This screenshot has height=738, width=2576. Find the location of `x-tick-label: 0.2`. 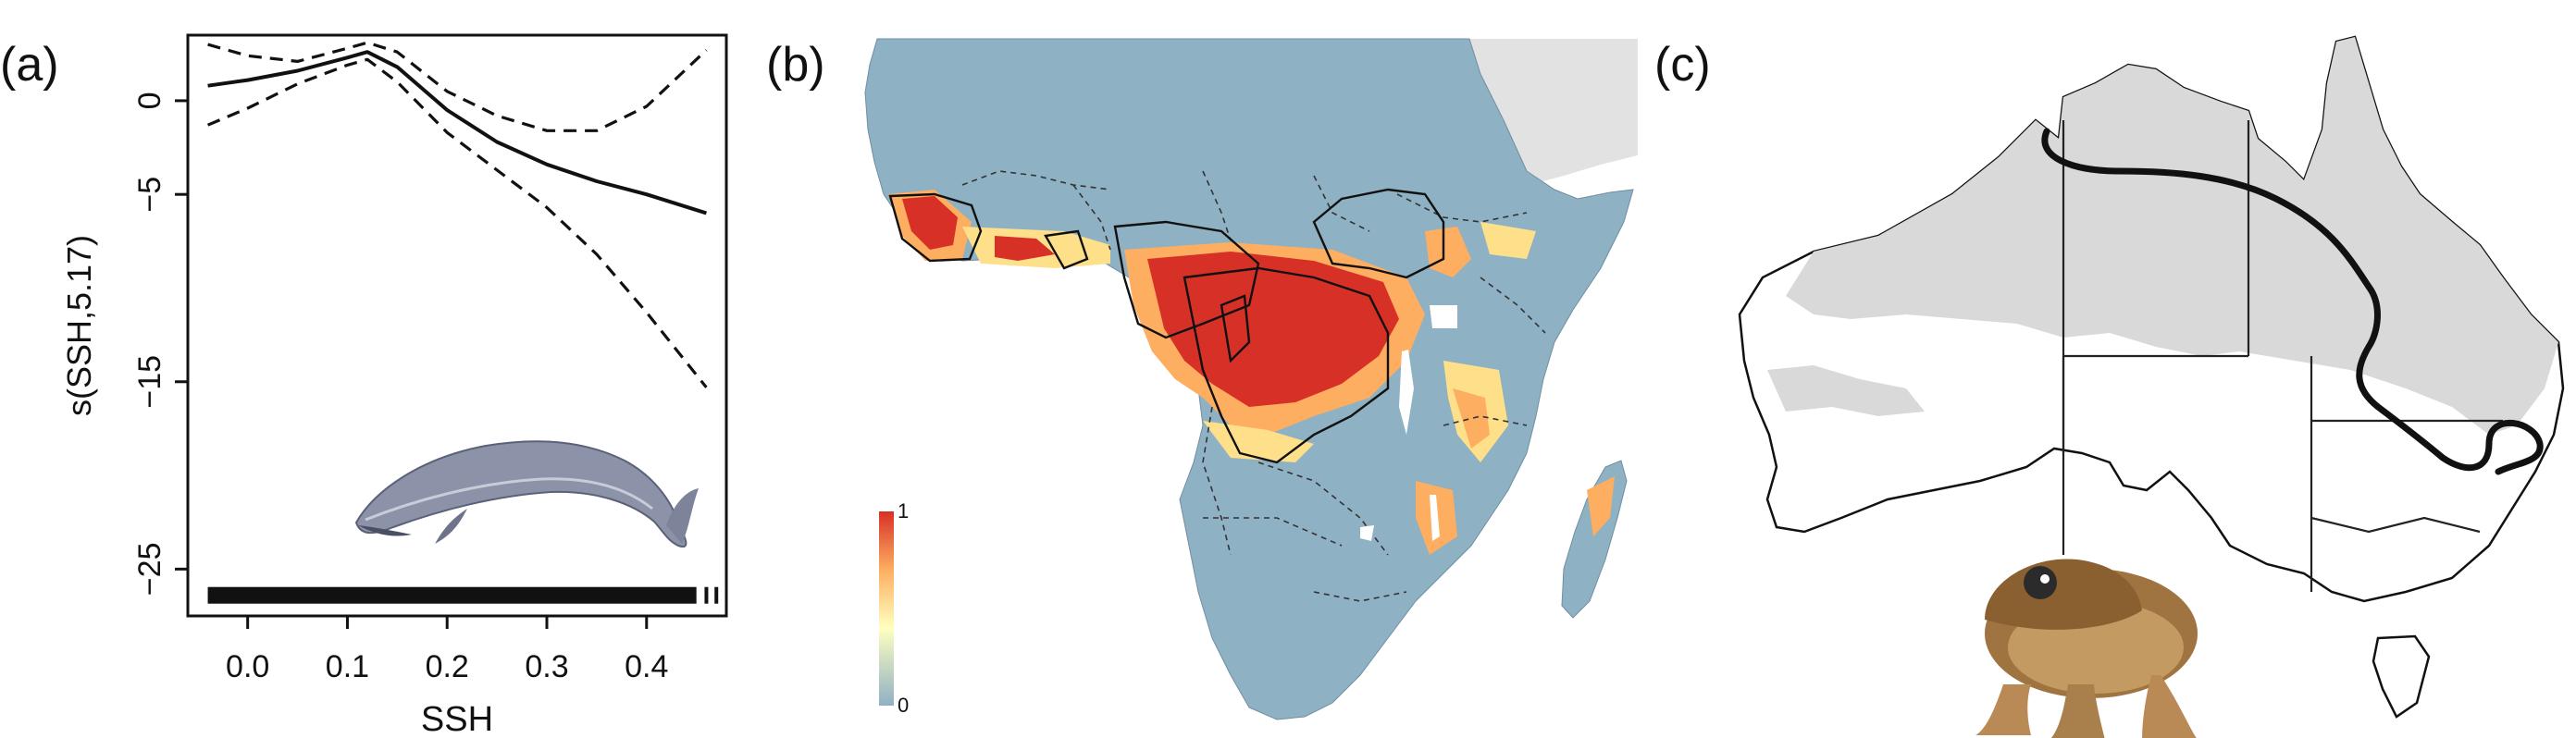

x-tick-label: 0.2 is located at coordinates (448, 666).